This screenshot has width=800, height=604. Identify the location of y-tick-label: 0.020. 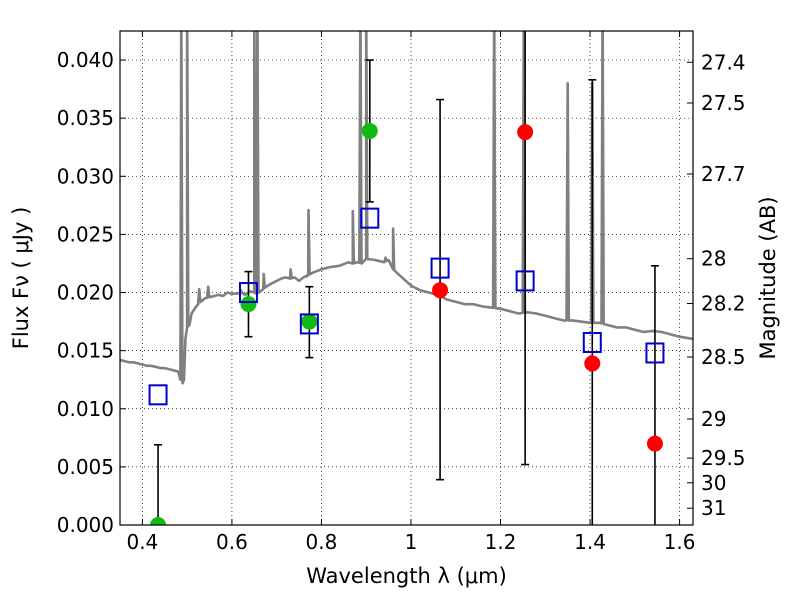
(85, 293).